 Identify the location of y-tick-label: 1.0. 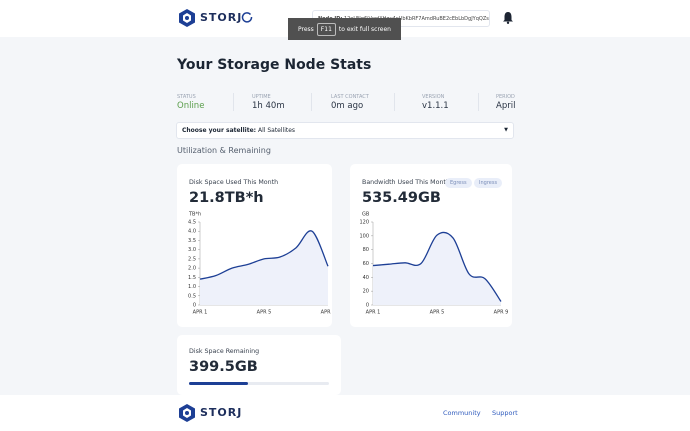
(192, 287).